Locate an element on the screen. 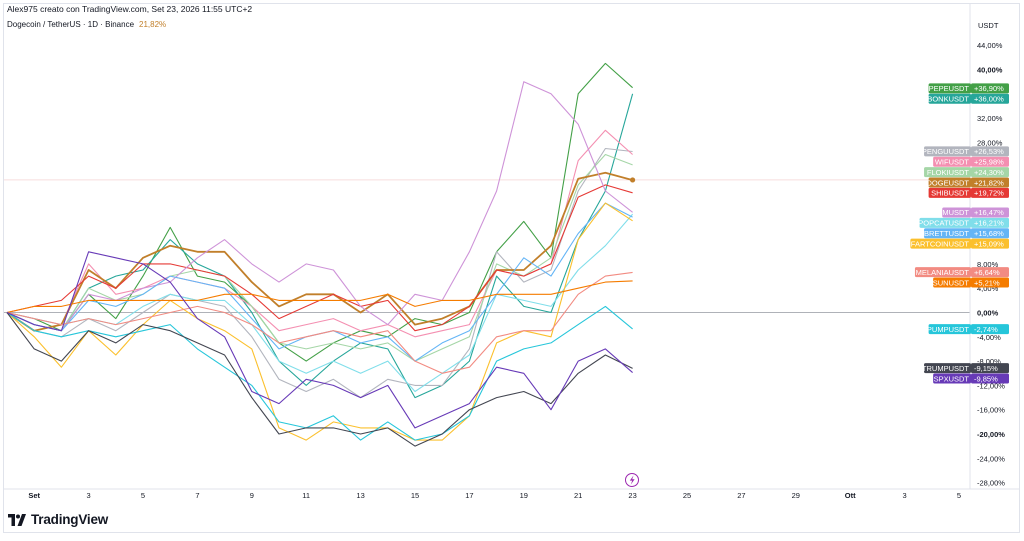 The image size is (1024, 541). value-tag-brettusdt: BRETTUSDT +15,68% is located at coordinates (966, 233).